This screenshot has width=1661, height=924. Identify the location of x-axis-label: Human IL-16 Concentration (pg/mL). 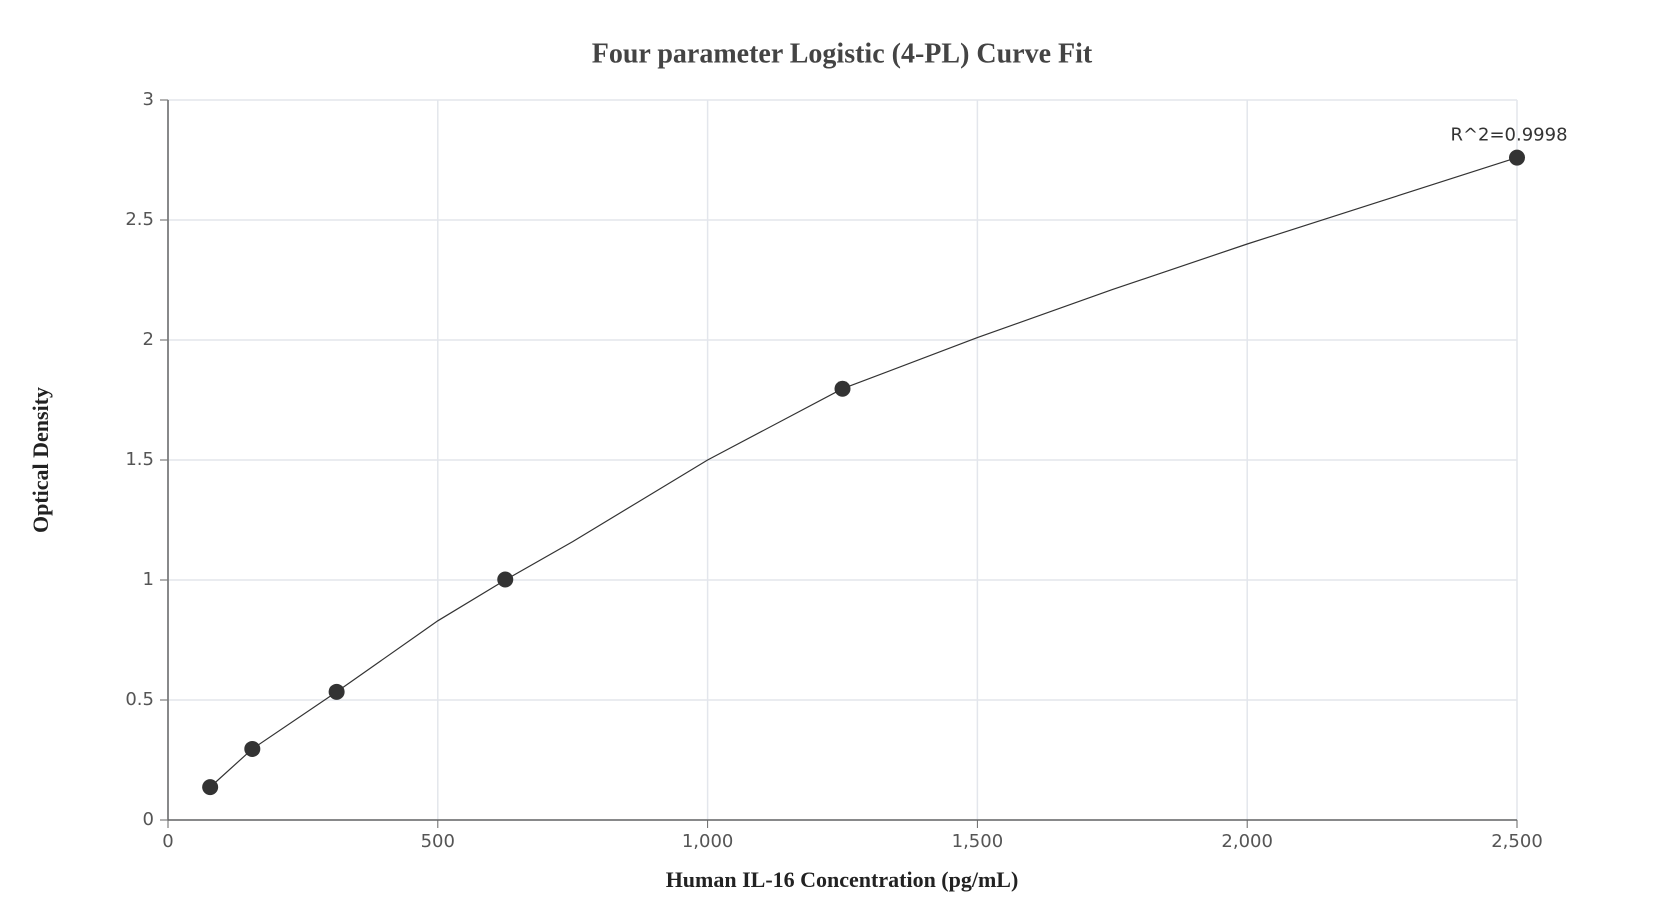
(842, 879).